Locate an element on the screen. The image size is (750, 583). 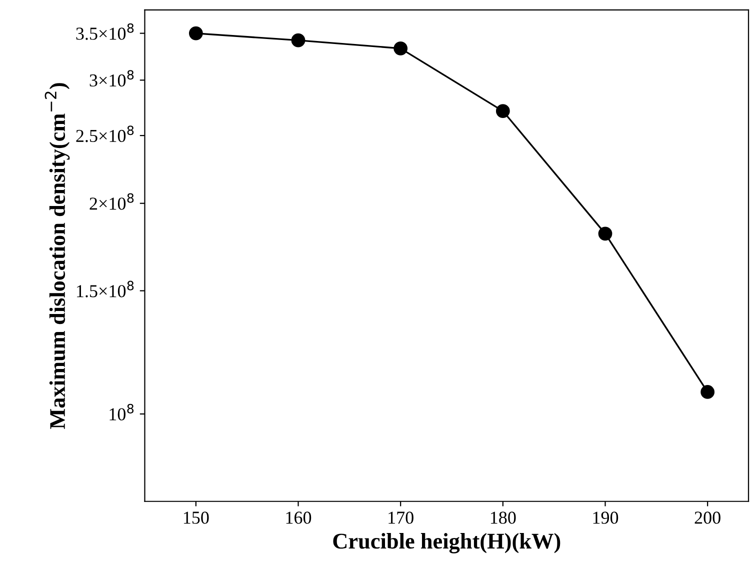
x-tick-label: 200 is located at coordinates (707, 518).